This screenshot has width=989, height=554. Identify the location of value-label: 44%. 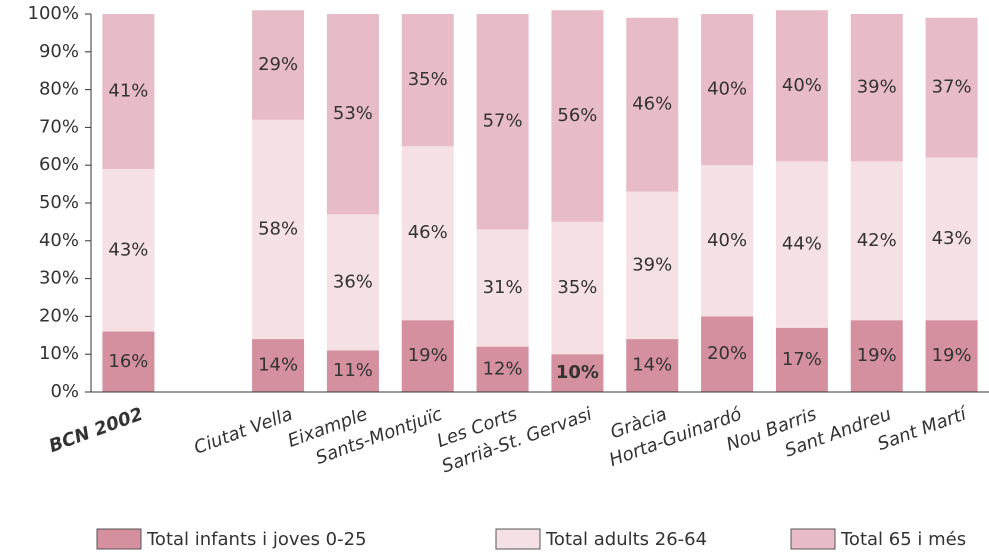
(802, 244).